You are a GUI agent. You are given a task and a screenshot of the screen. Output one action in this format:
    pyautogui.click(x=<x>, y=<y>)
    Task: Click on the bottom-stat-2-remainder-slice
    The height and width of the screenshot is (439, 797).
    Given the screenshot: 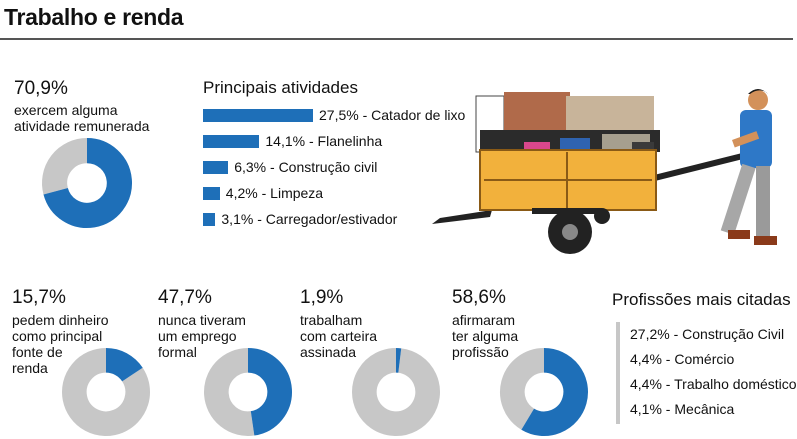 What is the action you would take?
    pyautogui.click(x=229, y=392)
    